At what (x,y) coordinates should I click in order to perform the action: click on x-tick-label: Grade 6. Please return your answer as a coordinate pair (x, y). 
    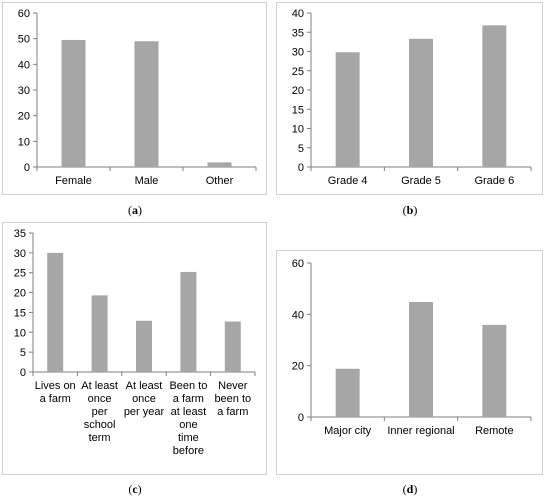
    Looking at the image, I should click on (494, 181).